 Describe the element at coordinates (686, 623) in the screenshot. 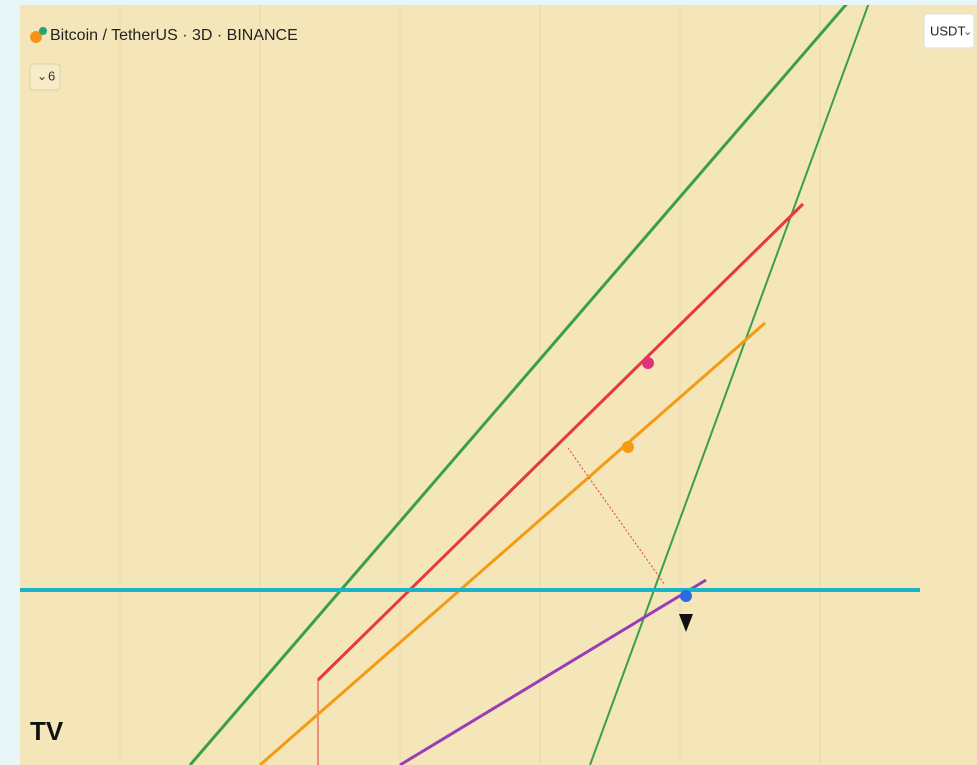

I see `signal-marker` at that location.